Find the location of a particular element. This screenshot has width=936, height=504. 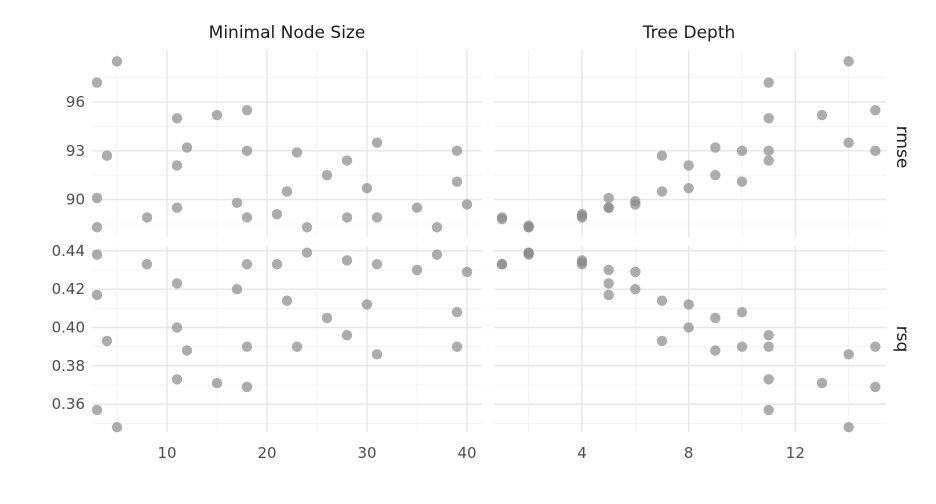

facet-label-minimal-node-size: Minimal Node Size is located at coordinates (287, 33).